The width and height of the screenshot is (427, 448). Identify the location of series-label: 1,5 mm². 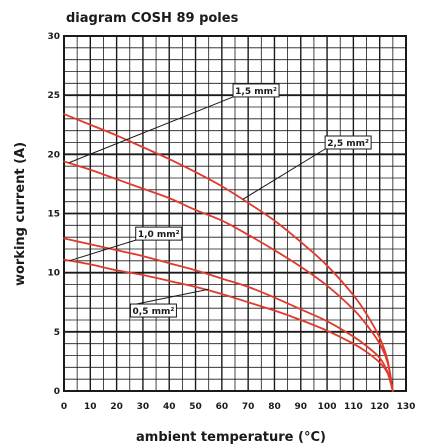
(256, 92).